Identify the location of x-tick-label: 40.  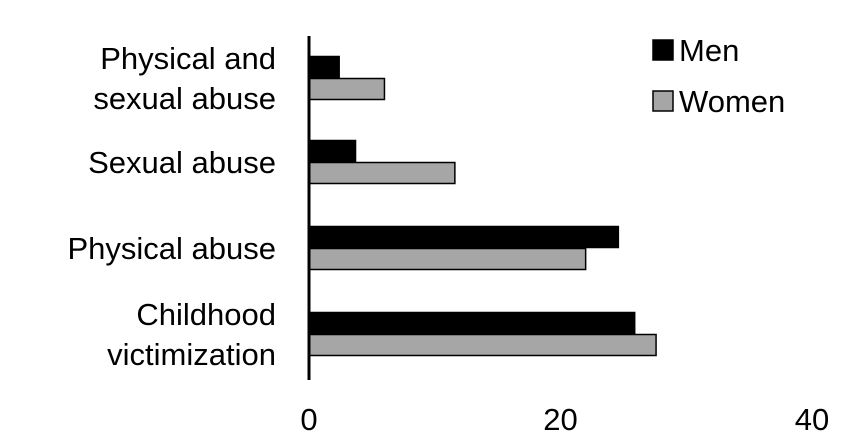
(812, 419).